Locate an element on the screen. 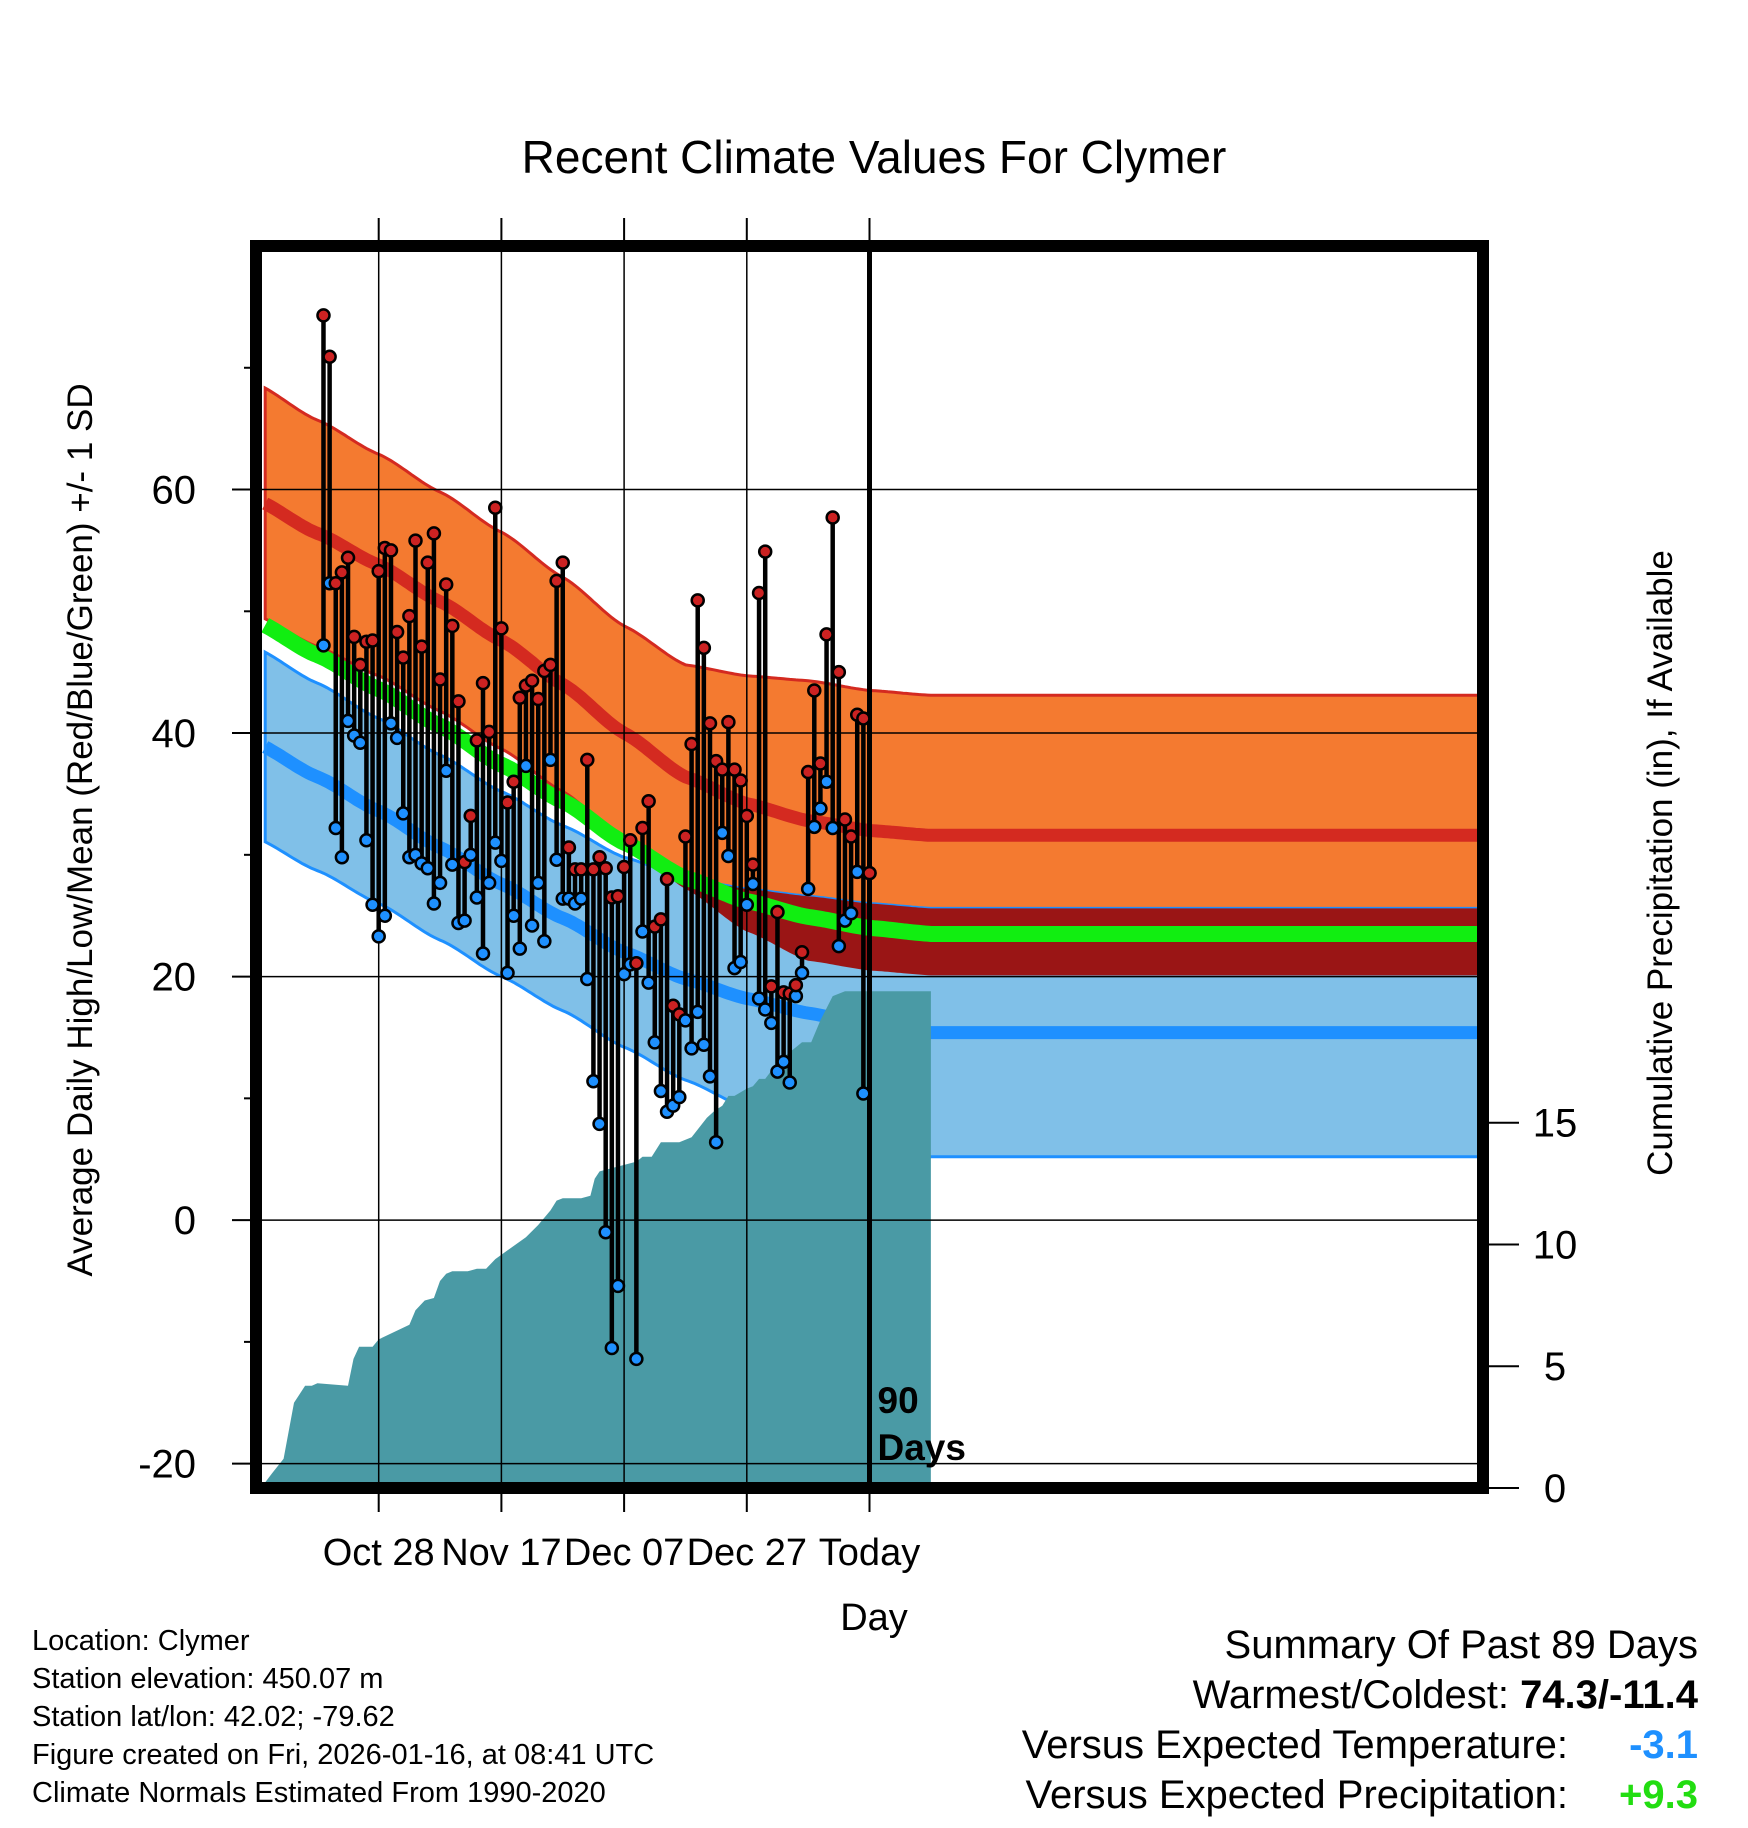 The image size is (1748, 1828). y-tick-label: -20 is located at coordinates (167, 1465).